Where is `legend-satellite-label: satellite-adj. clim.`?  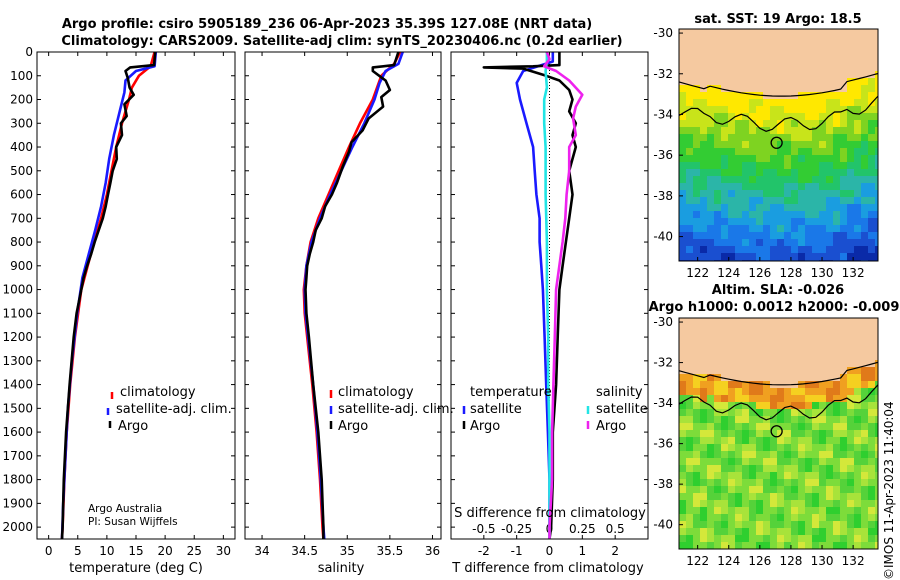 legend-satellite-label: satellite-adj. clim. is located at coordinates (396, 409).